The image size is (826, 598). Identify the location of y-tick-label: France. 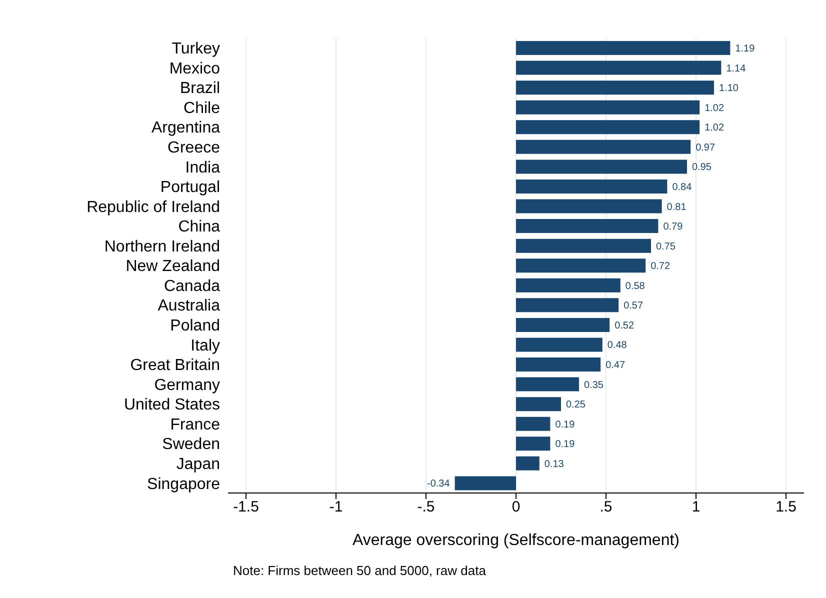
(195, 425).